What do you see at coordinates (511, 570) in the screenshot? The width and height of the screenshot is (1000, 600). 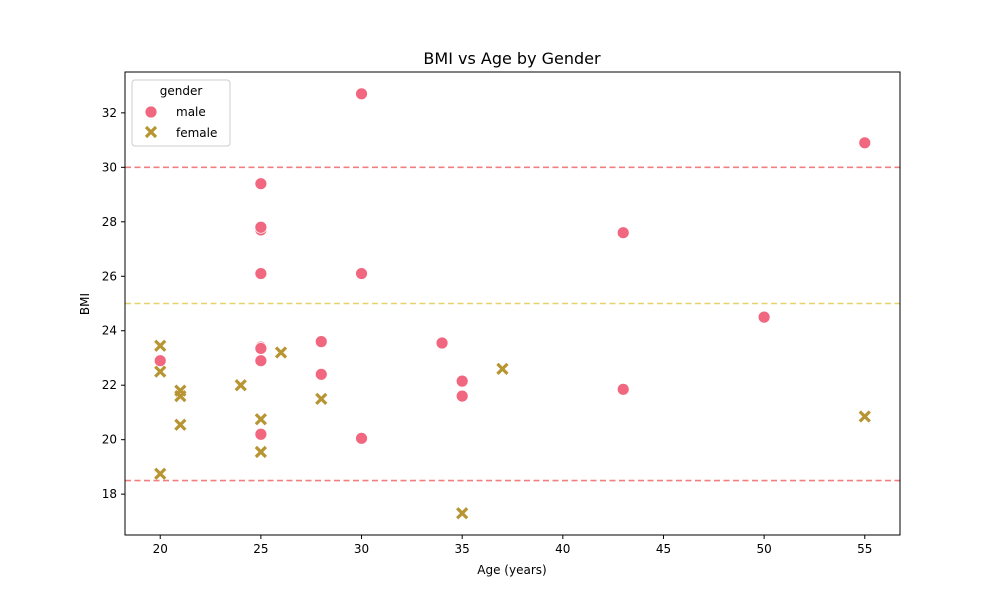 I see `x-axis-label: Age (years)` at bounding box center [511, 570].